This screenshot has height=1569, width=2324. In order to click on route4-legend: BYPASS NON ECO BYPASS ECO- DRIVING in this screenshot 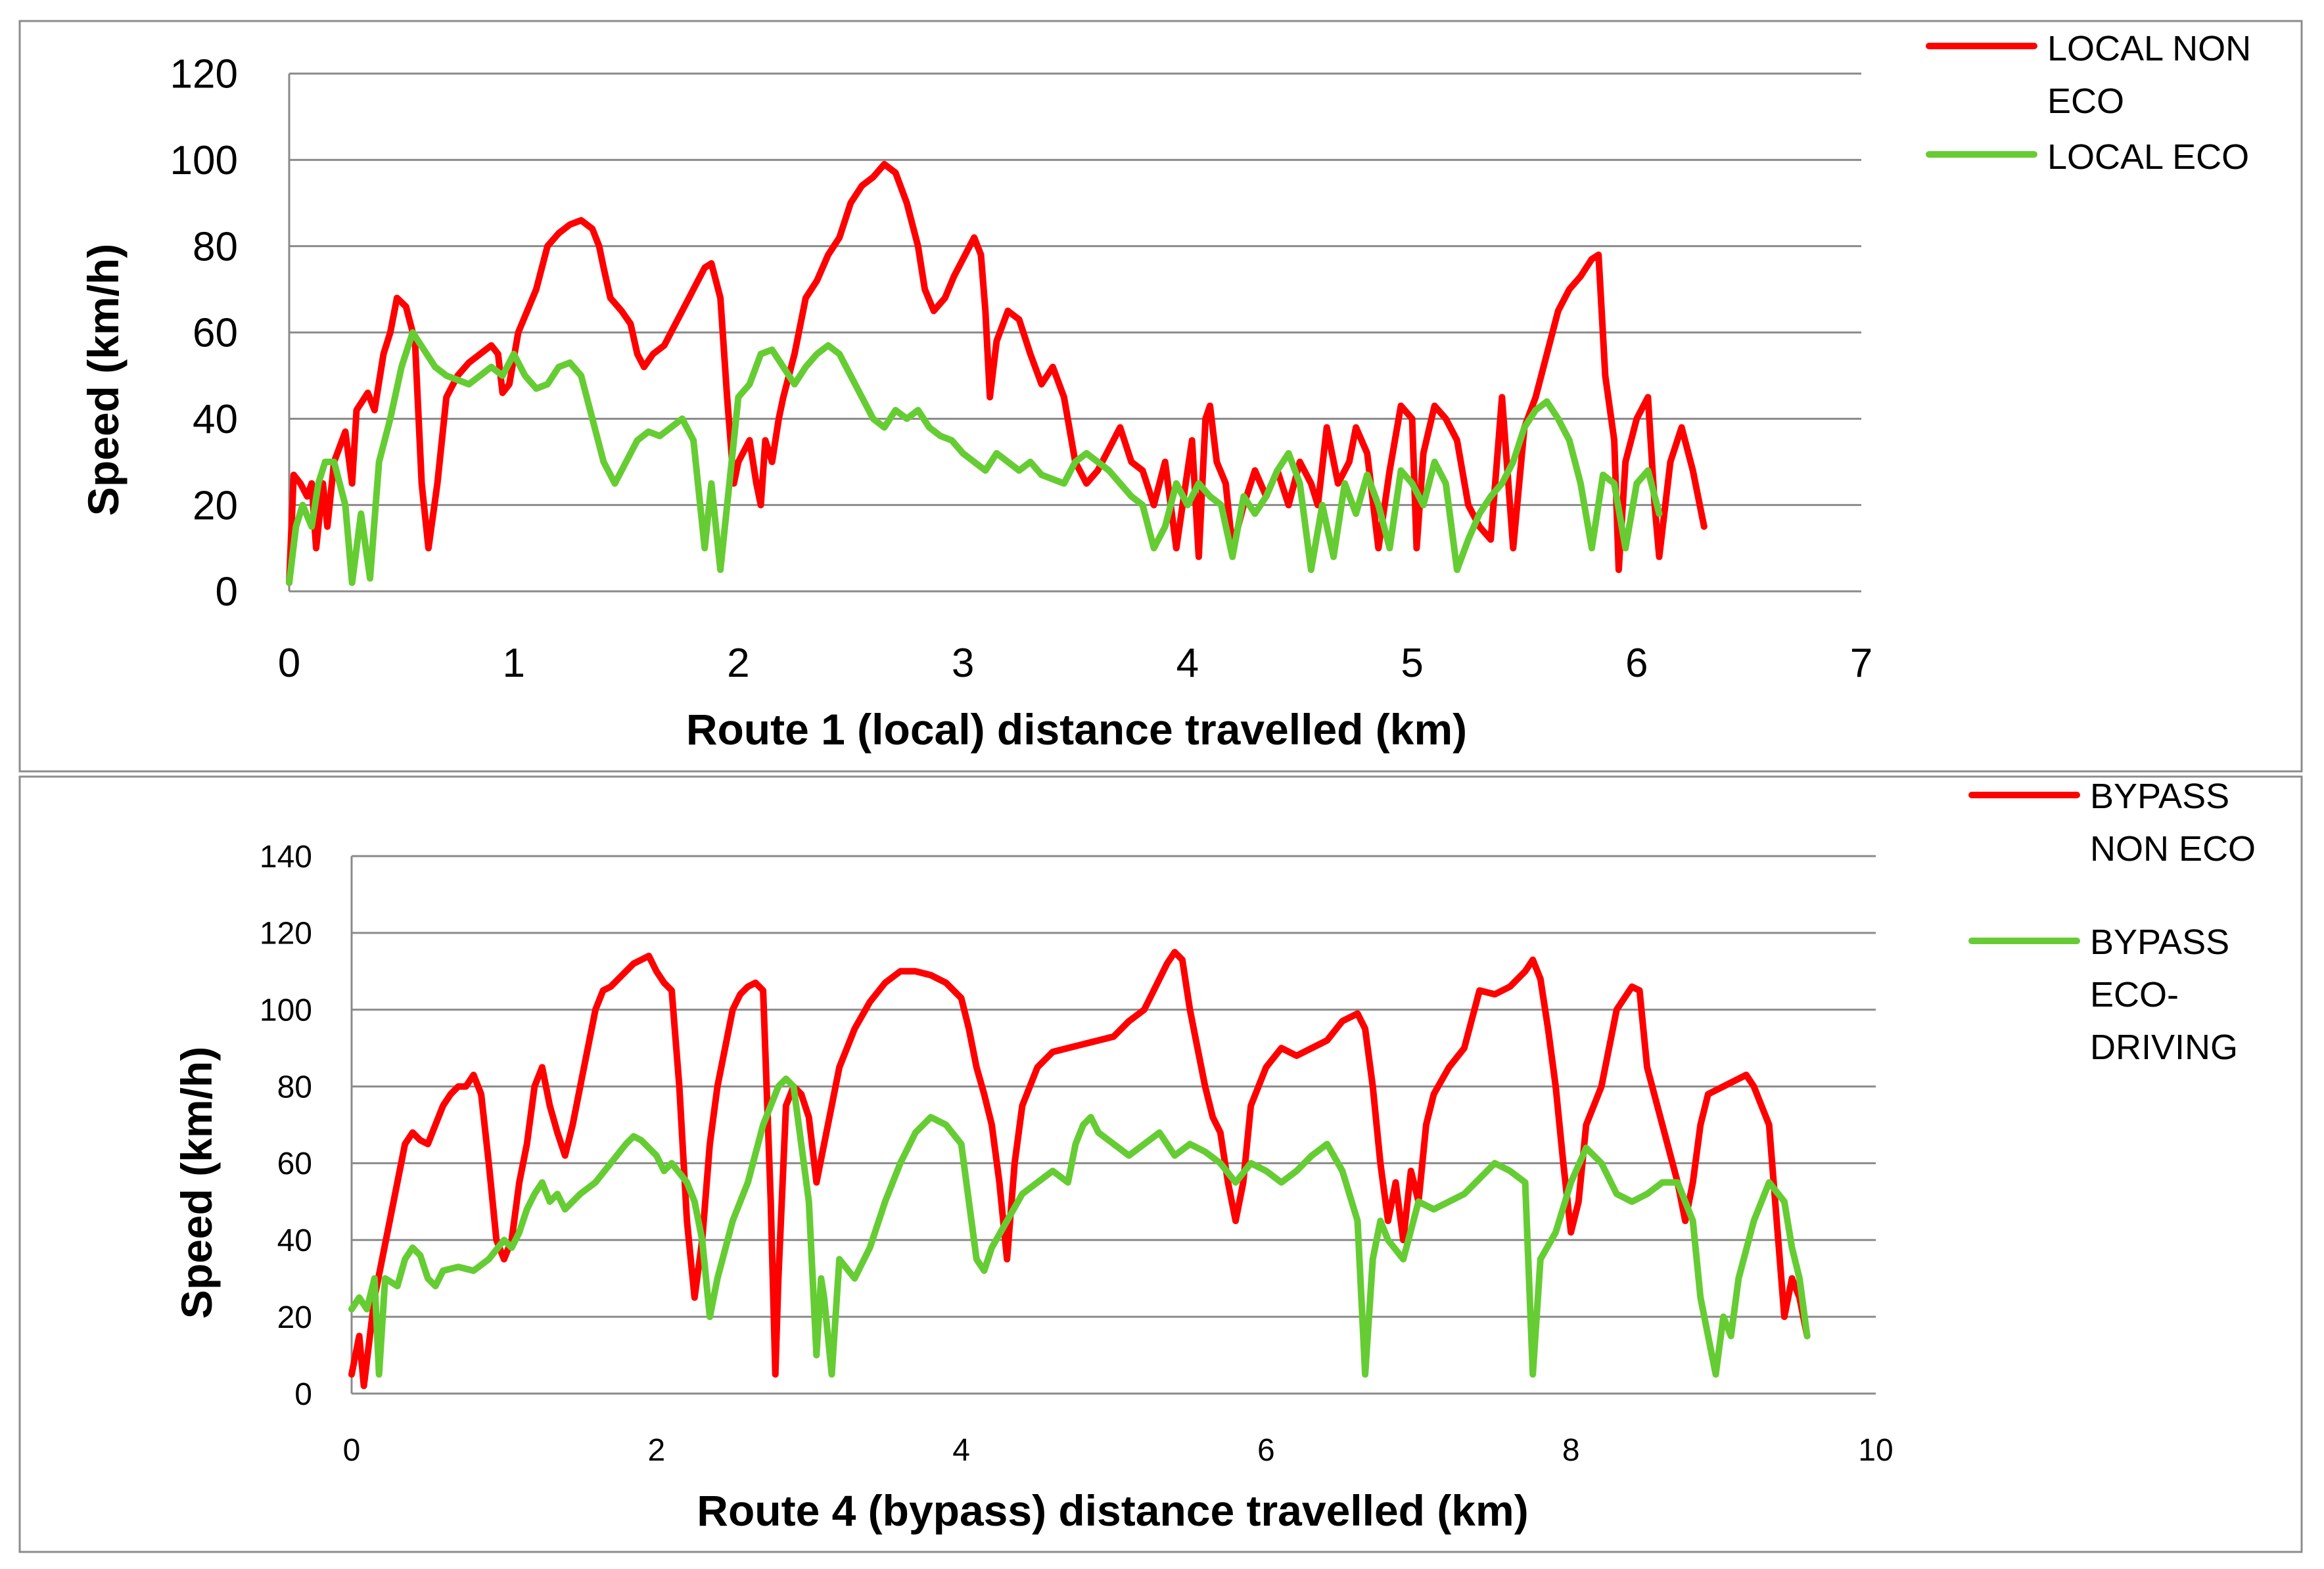, I will do `click(2112, 922)`.